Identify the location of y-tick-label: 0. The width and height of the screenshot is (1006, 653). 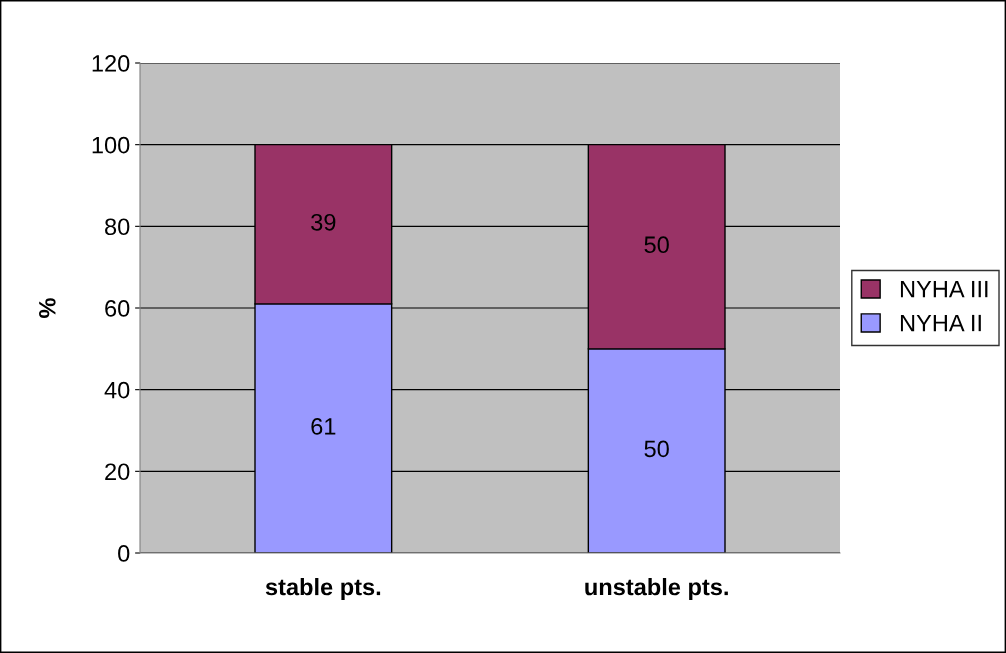
(124, 553).